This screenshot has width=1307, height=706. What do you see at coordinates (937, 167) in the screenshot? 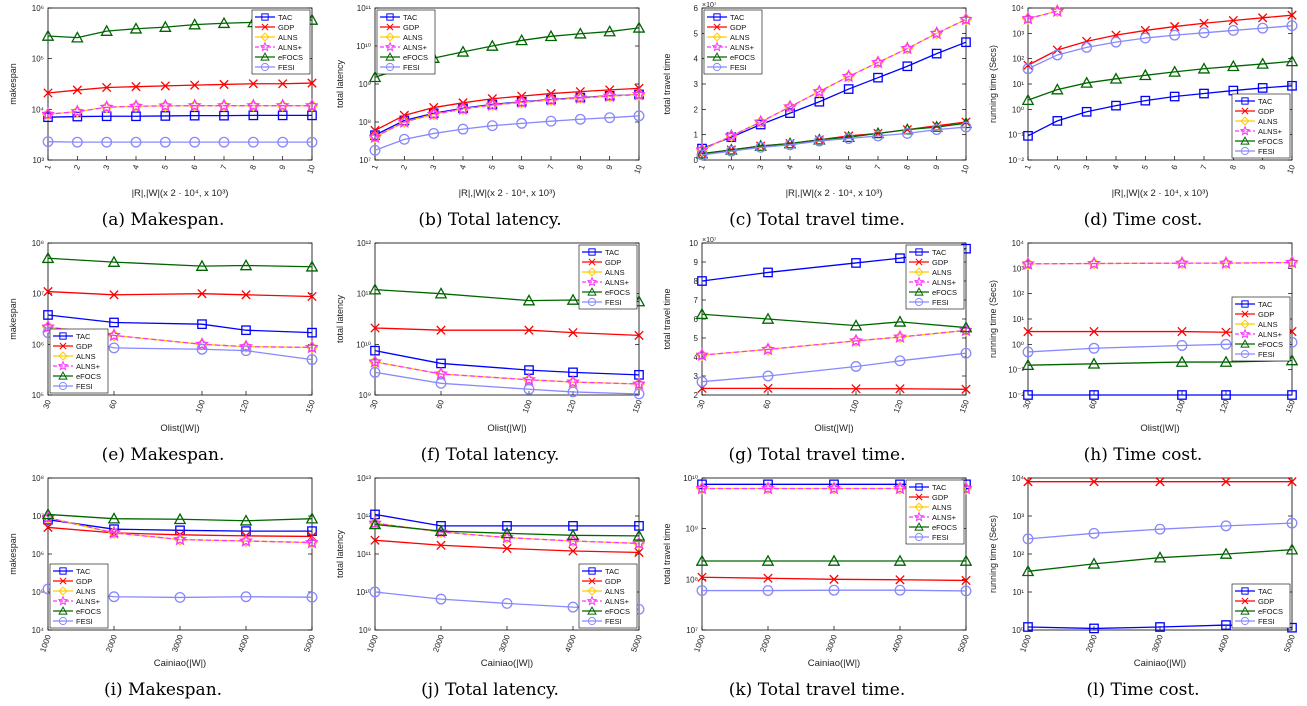
I see `x-tick-label: 9` at bounding box center [937, 167].